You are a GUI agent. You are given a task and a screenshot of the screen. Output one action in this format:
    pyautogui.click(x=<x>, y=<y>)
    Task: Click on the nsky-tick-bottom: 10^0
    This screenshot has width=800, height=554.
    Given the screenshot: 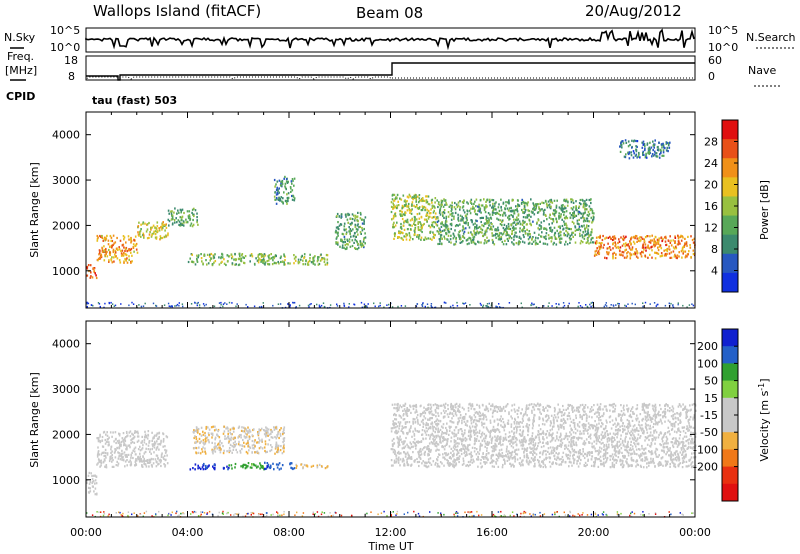 What is the action you would take?
    pyautogui.click(x=65, y=47)
    